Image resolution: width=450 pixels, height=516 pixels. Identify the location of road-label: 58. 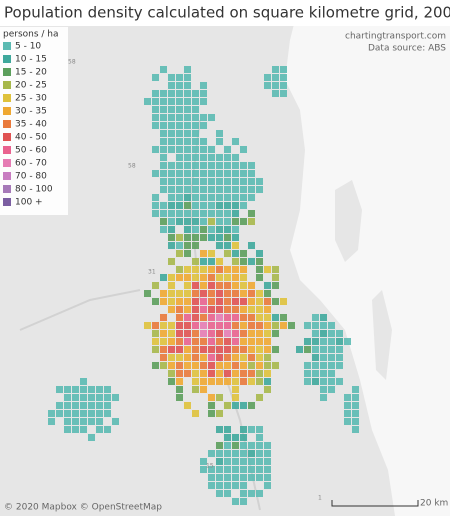
(72, 62).